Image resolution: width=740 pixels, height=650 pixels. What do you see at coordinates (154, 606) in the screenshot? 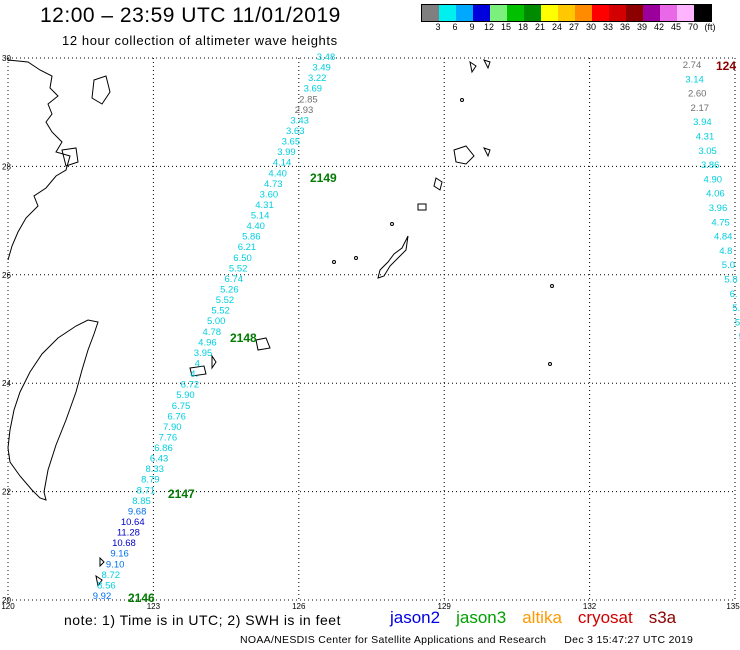
I see `lon-tick-label: 123` at bounding box center [154, 606].